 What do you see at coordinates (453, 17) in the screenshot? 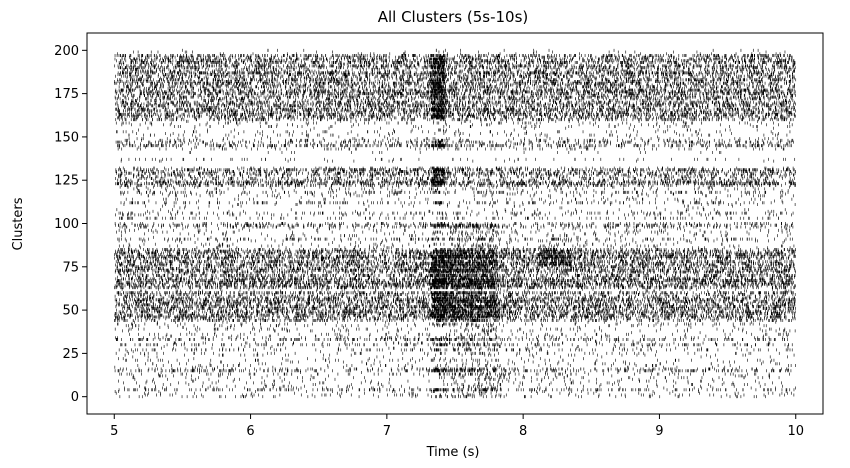
I see `chart-title: All Clusters (5s-10s)` at bounding box center [453, 17].